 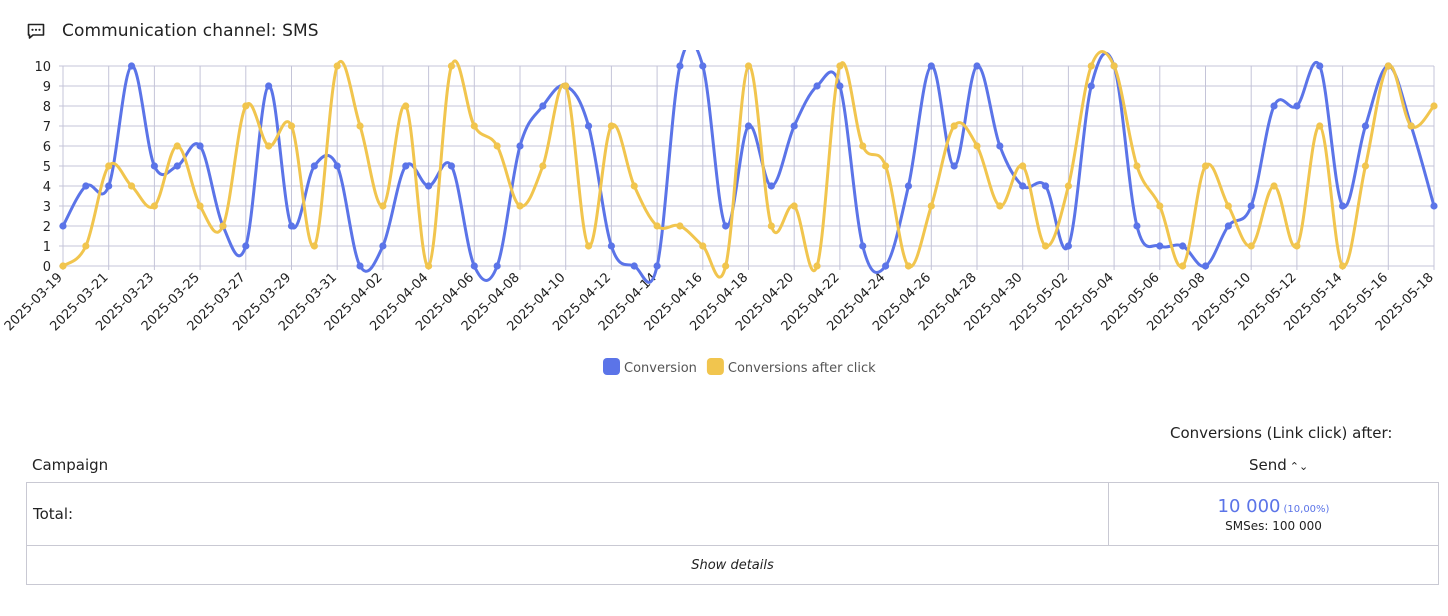 I want to click on y-tick-label: 1, so click(x=47, y=247).